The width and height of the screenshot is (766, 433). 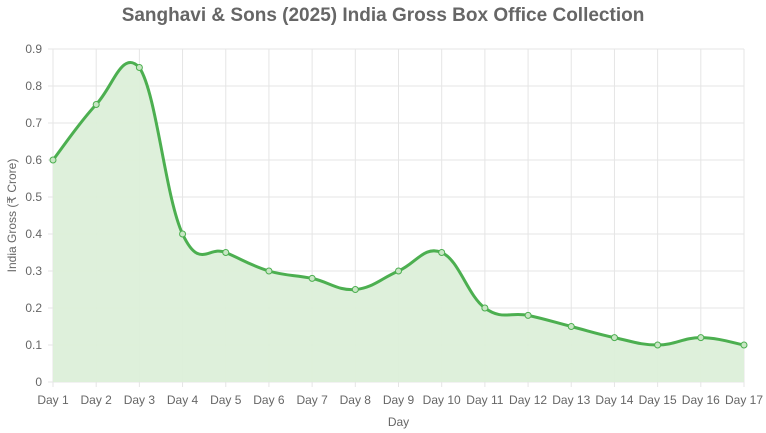 What do you see at coordinates (399, 400) in the screenshot?
I see `x-tick-label: Day 9` at bounding box center [399, 400].